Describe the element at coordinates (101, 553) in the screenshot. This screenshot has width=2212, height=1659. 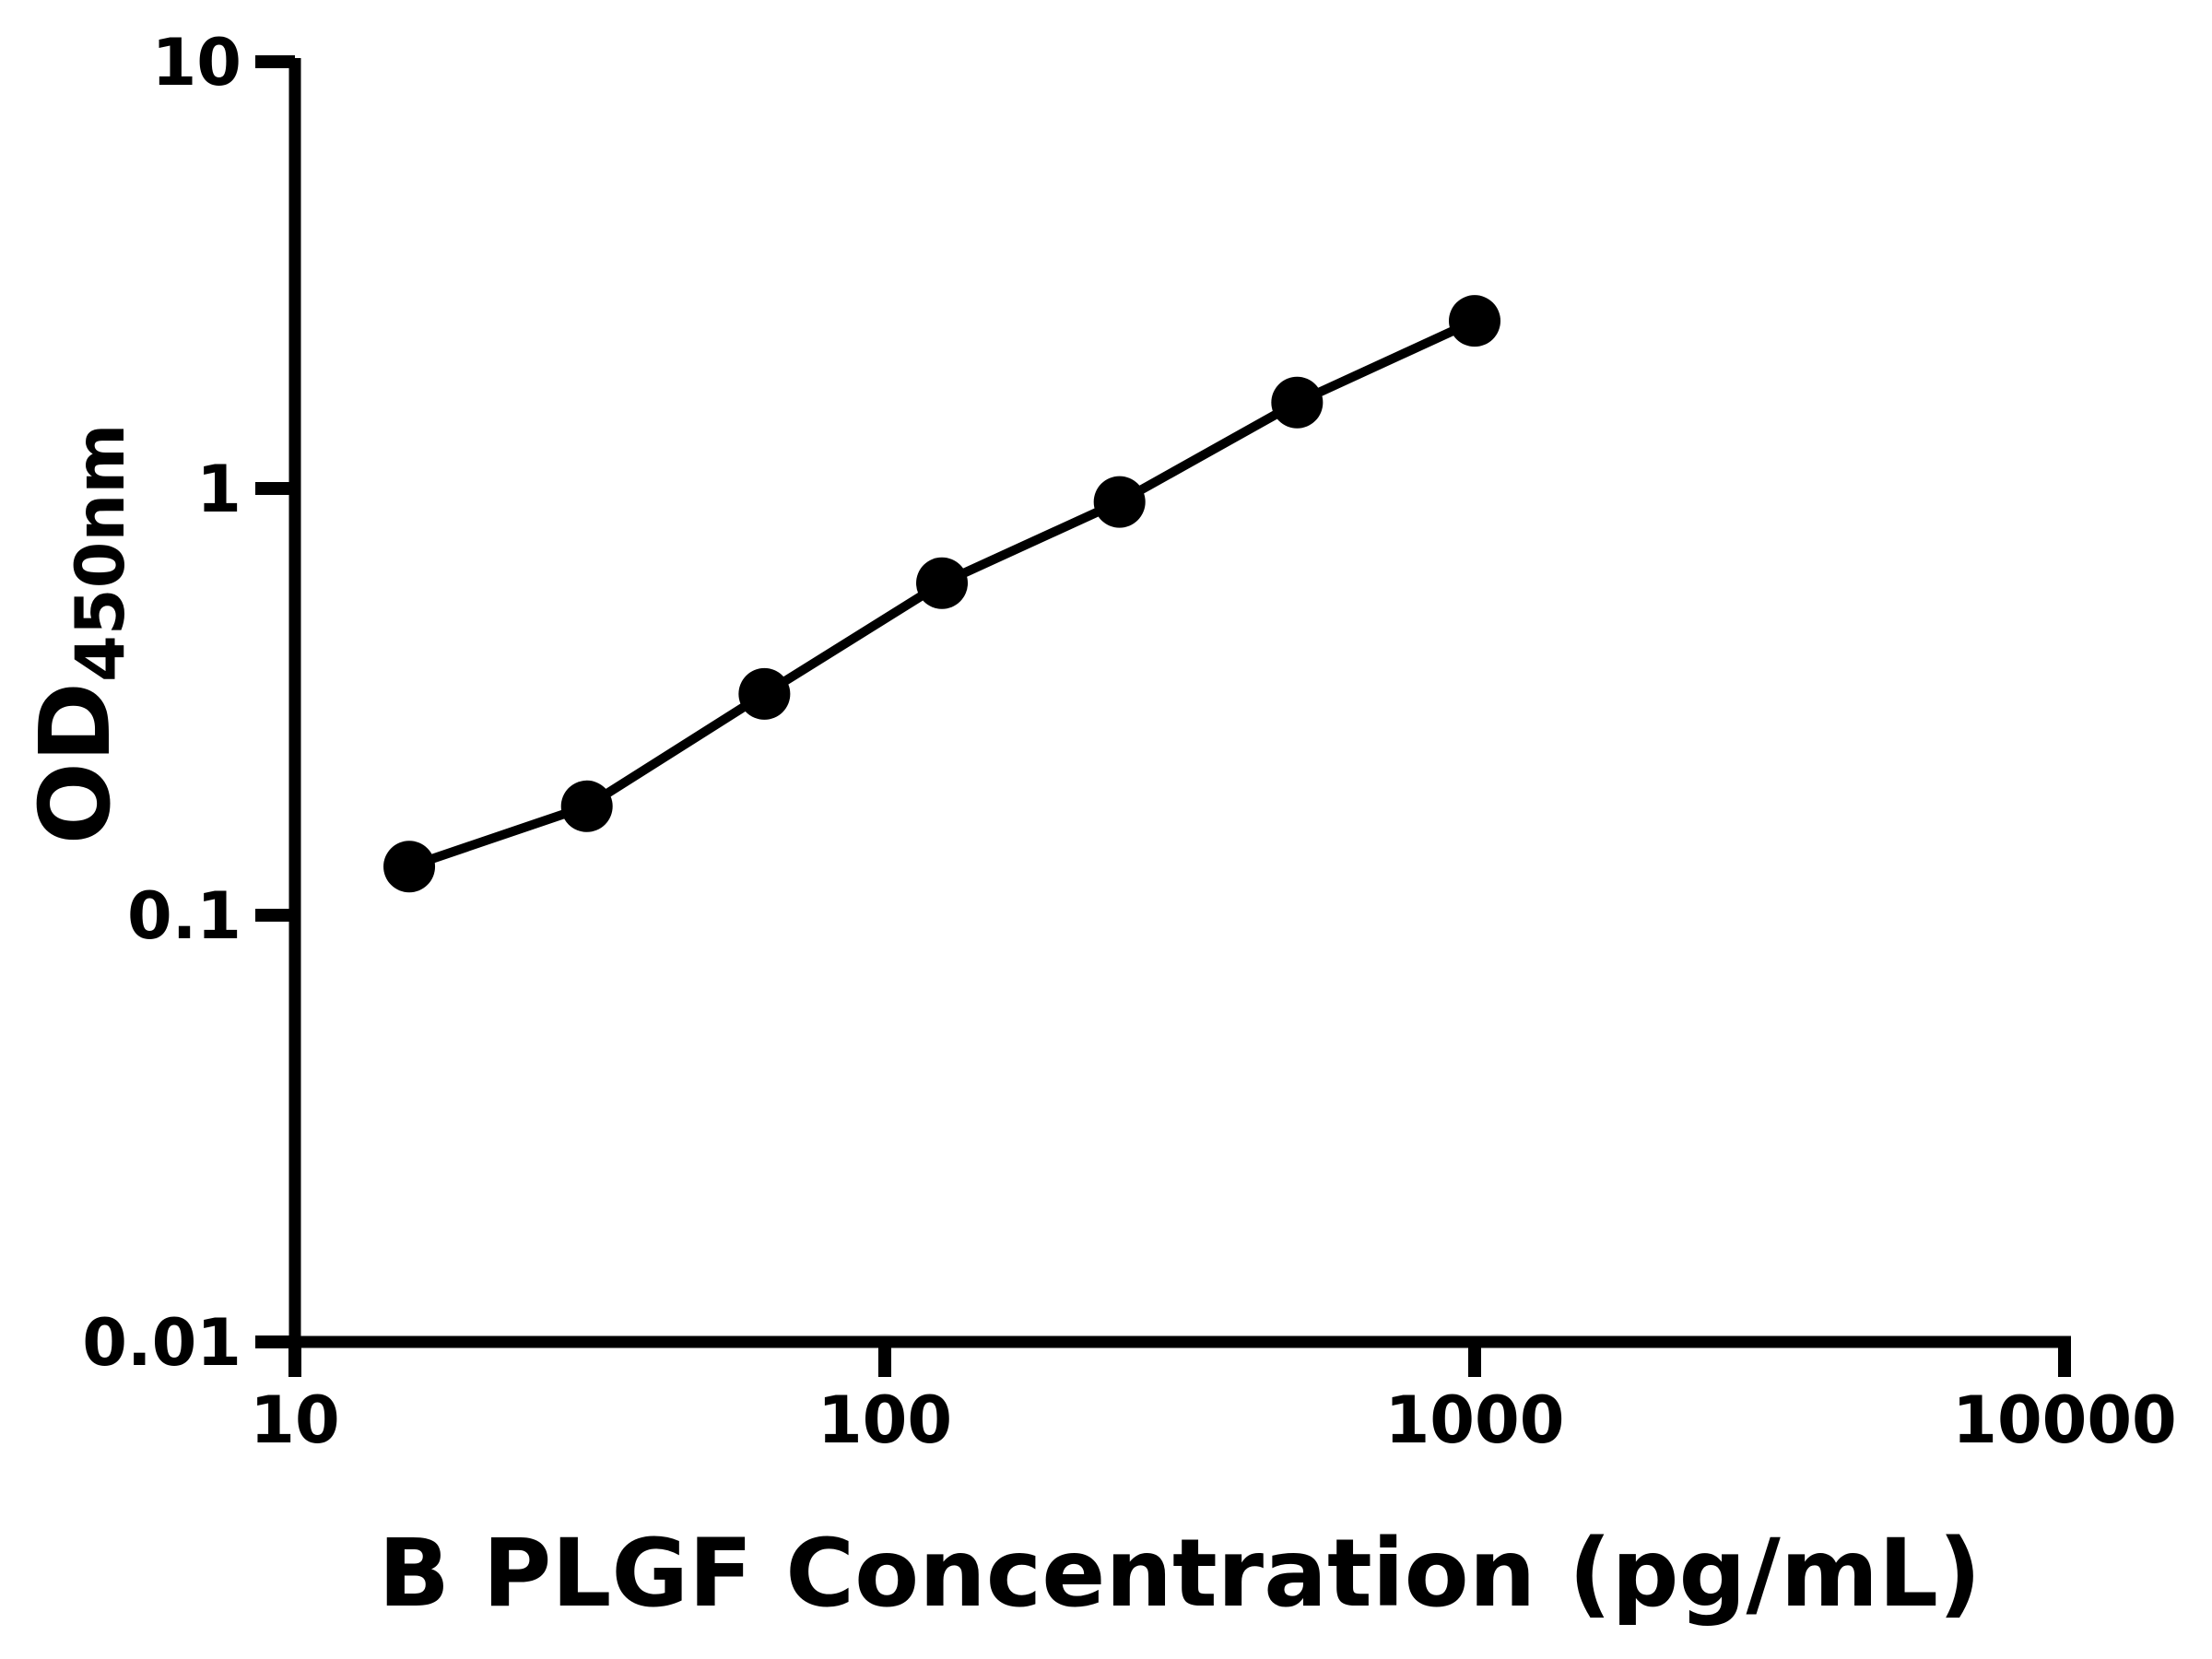
I see `y-axis-title-subscript: 450nm` at that location.